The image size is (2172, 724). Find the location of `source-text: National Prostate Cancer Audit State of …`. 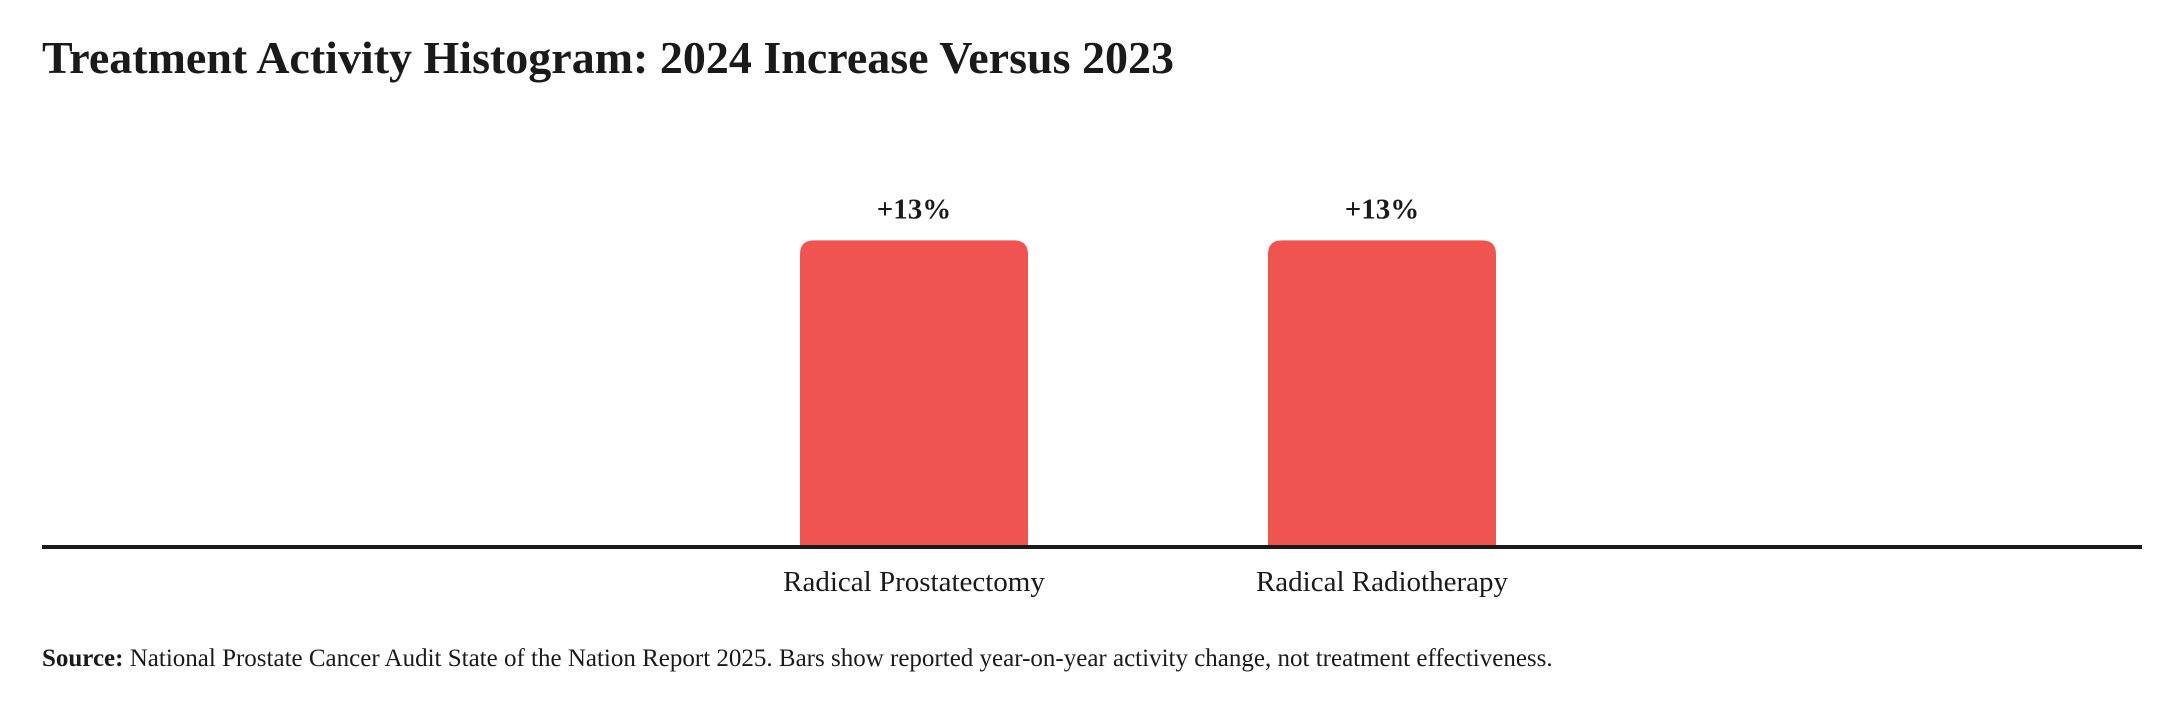

source-text: National Prostate Cancer Audit State of … is located at coordinates (838, 658).